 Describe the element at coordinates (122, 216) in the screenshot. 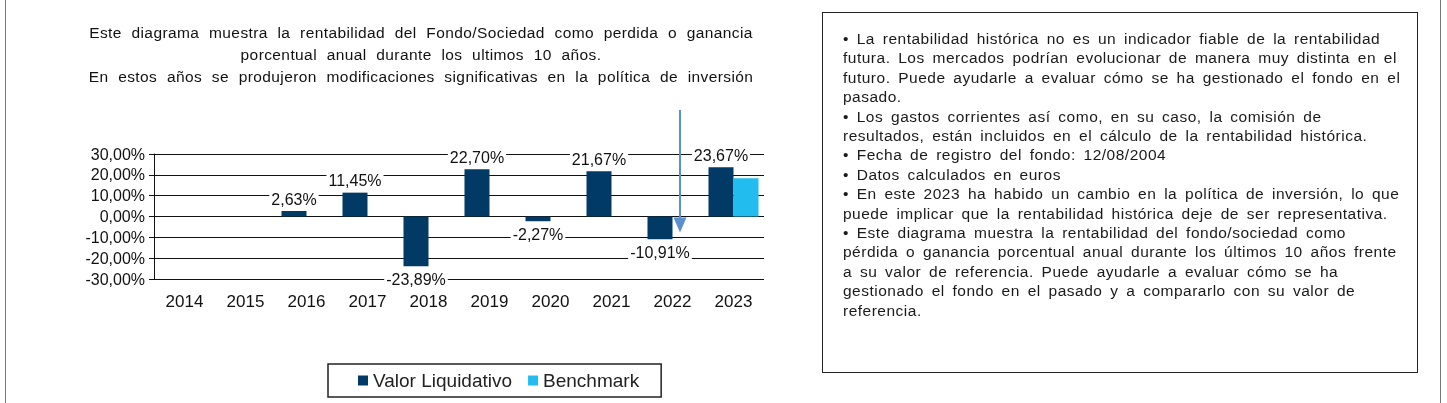

I see `y-tick-label: 0,00%` at that location.